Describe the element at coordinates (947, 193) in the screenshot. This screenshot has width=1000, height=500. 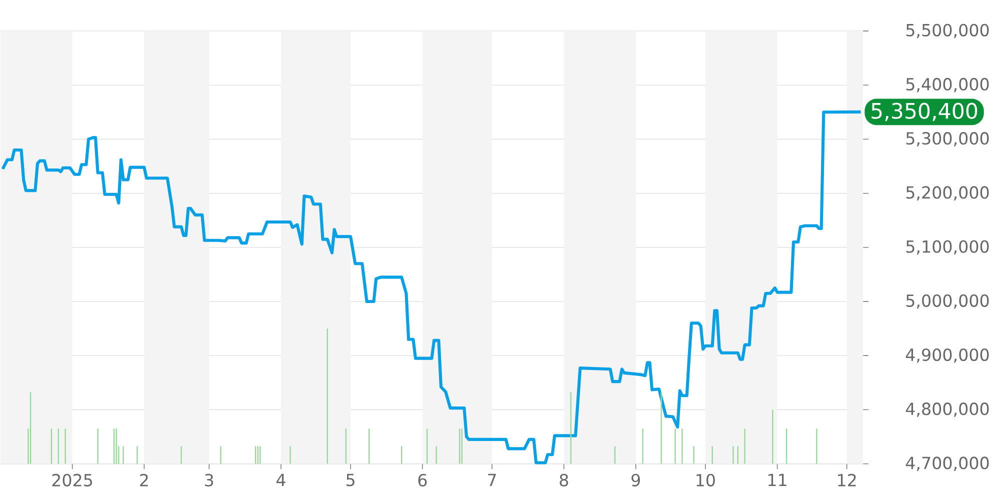
I see `y-tick-label: 5,200,000` at that location.